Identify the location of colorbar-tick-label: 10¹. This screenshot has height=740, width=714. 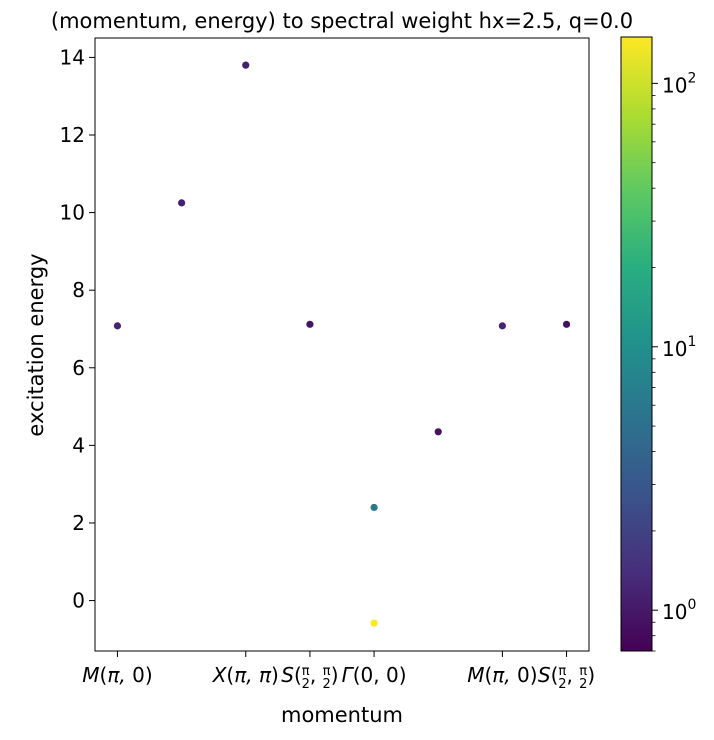
(679, 347).